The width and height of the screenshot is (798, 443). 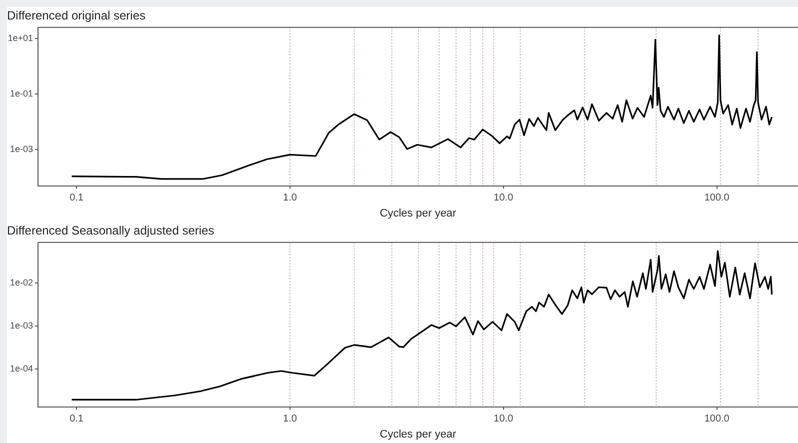 I want to click on y-tick-label: 1e+01, so click(x=20, y=37).